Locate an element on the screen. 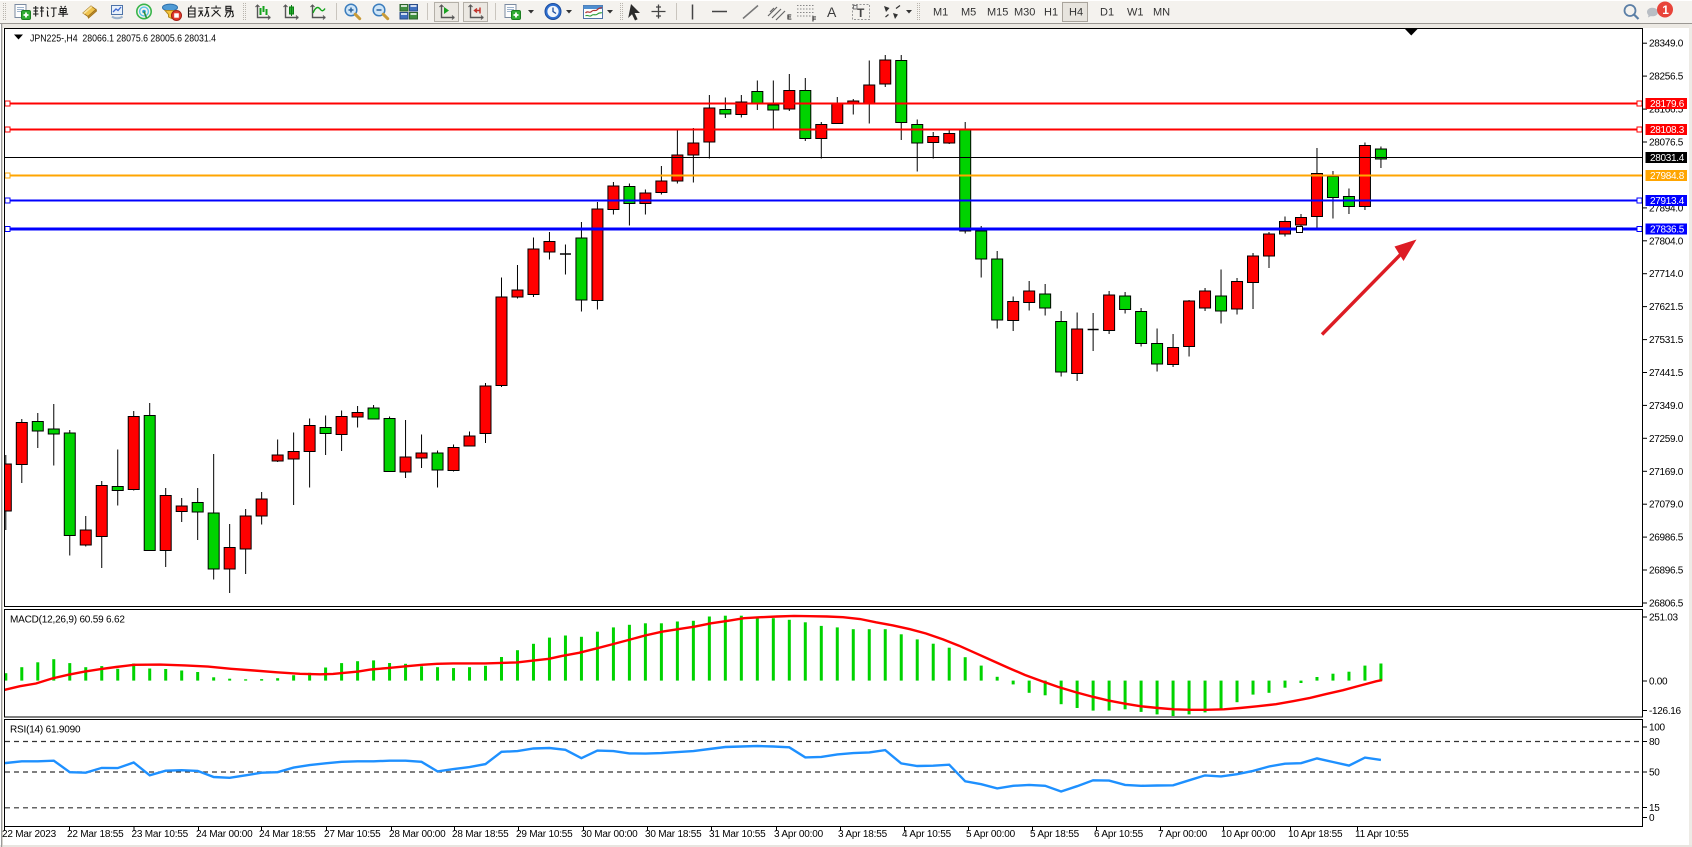 The width and height of the screenshot is (1692, 847). svg-text: 27 Mar 10:55 is located at coordinates (352, 834).